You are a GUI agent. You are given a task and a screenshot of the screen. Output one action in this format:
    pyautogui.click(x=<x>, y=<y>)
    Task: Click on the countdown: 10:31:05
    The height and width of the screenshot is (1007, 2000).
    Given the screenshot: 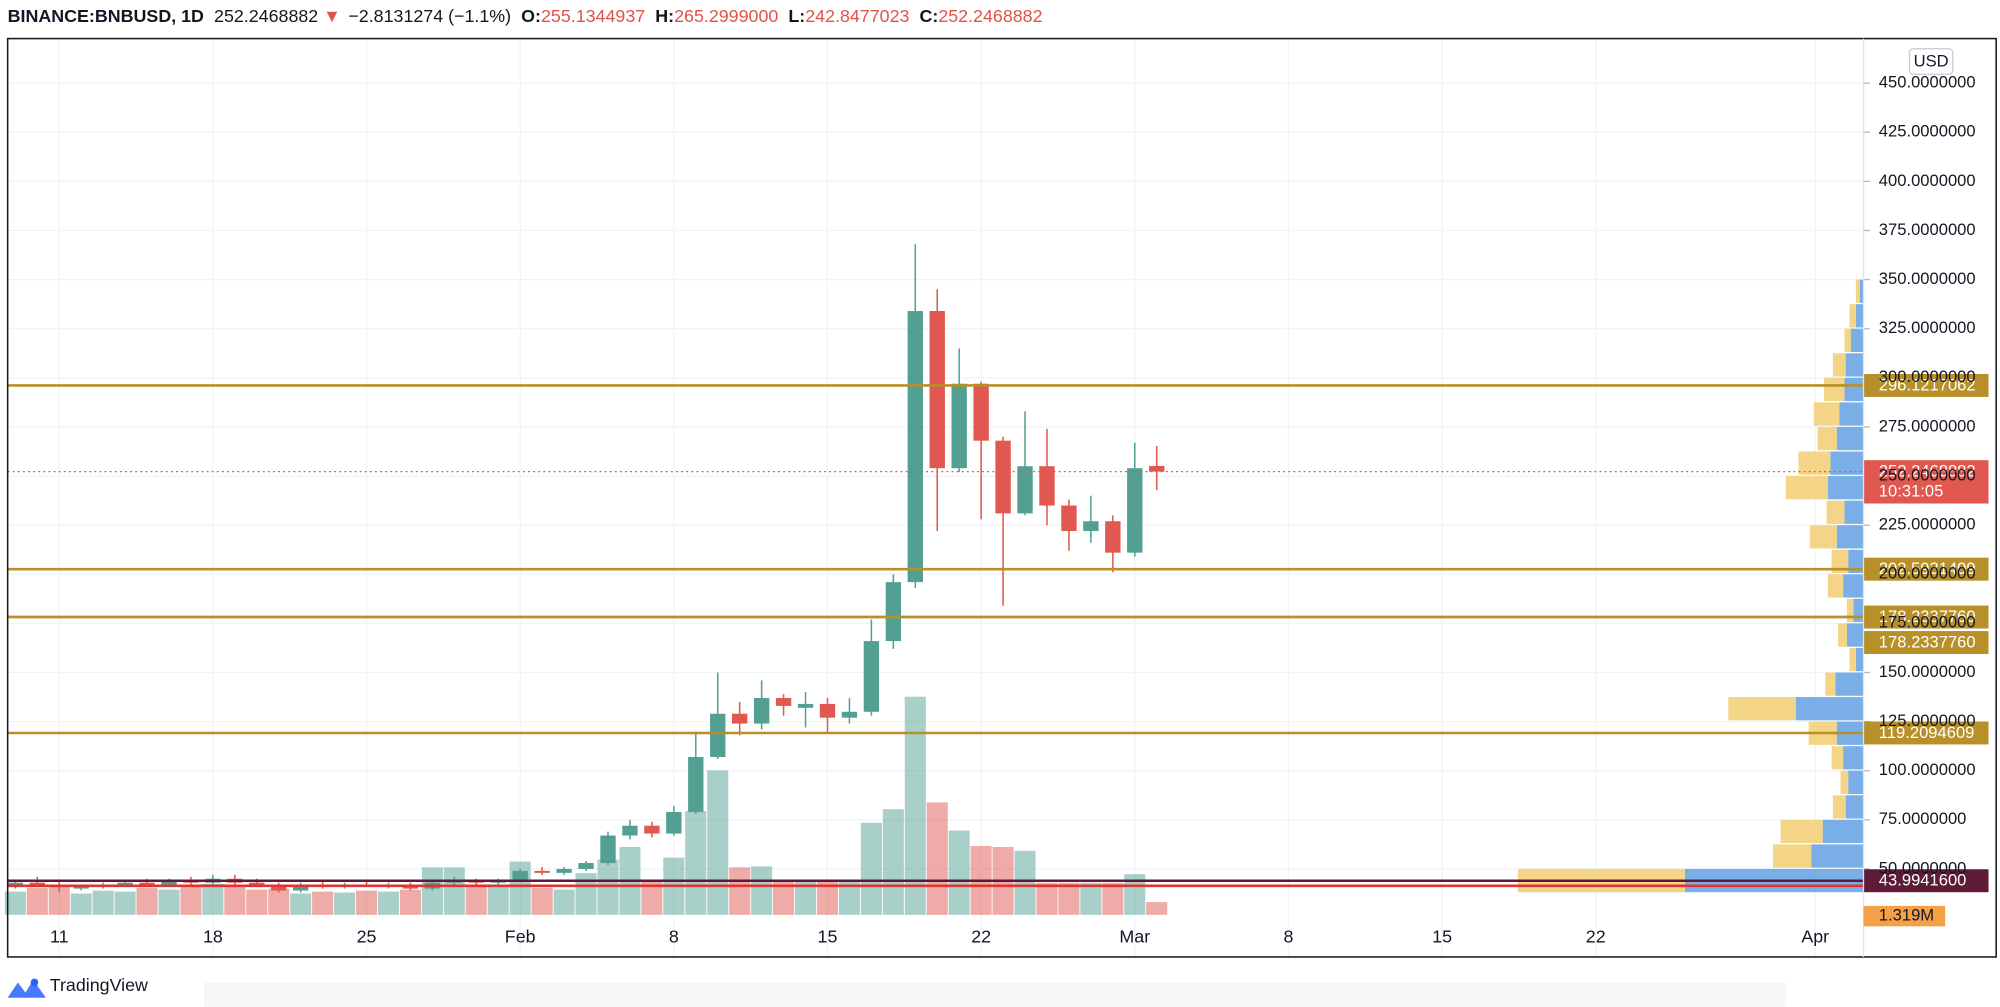 What is the action you would take?
    pyautogui.click(x=1911, y=490)
    